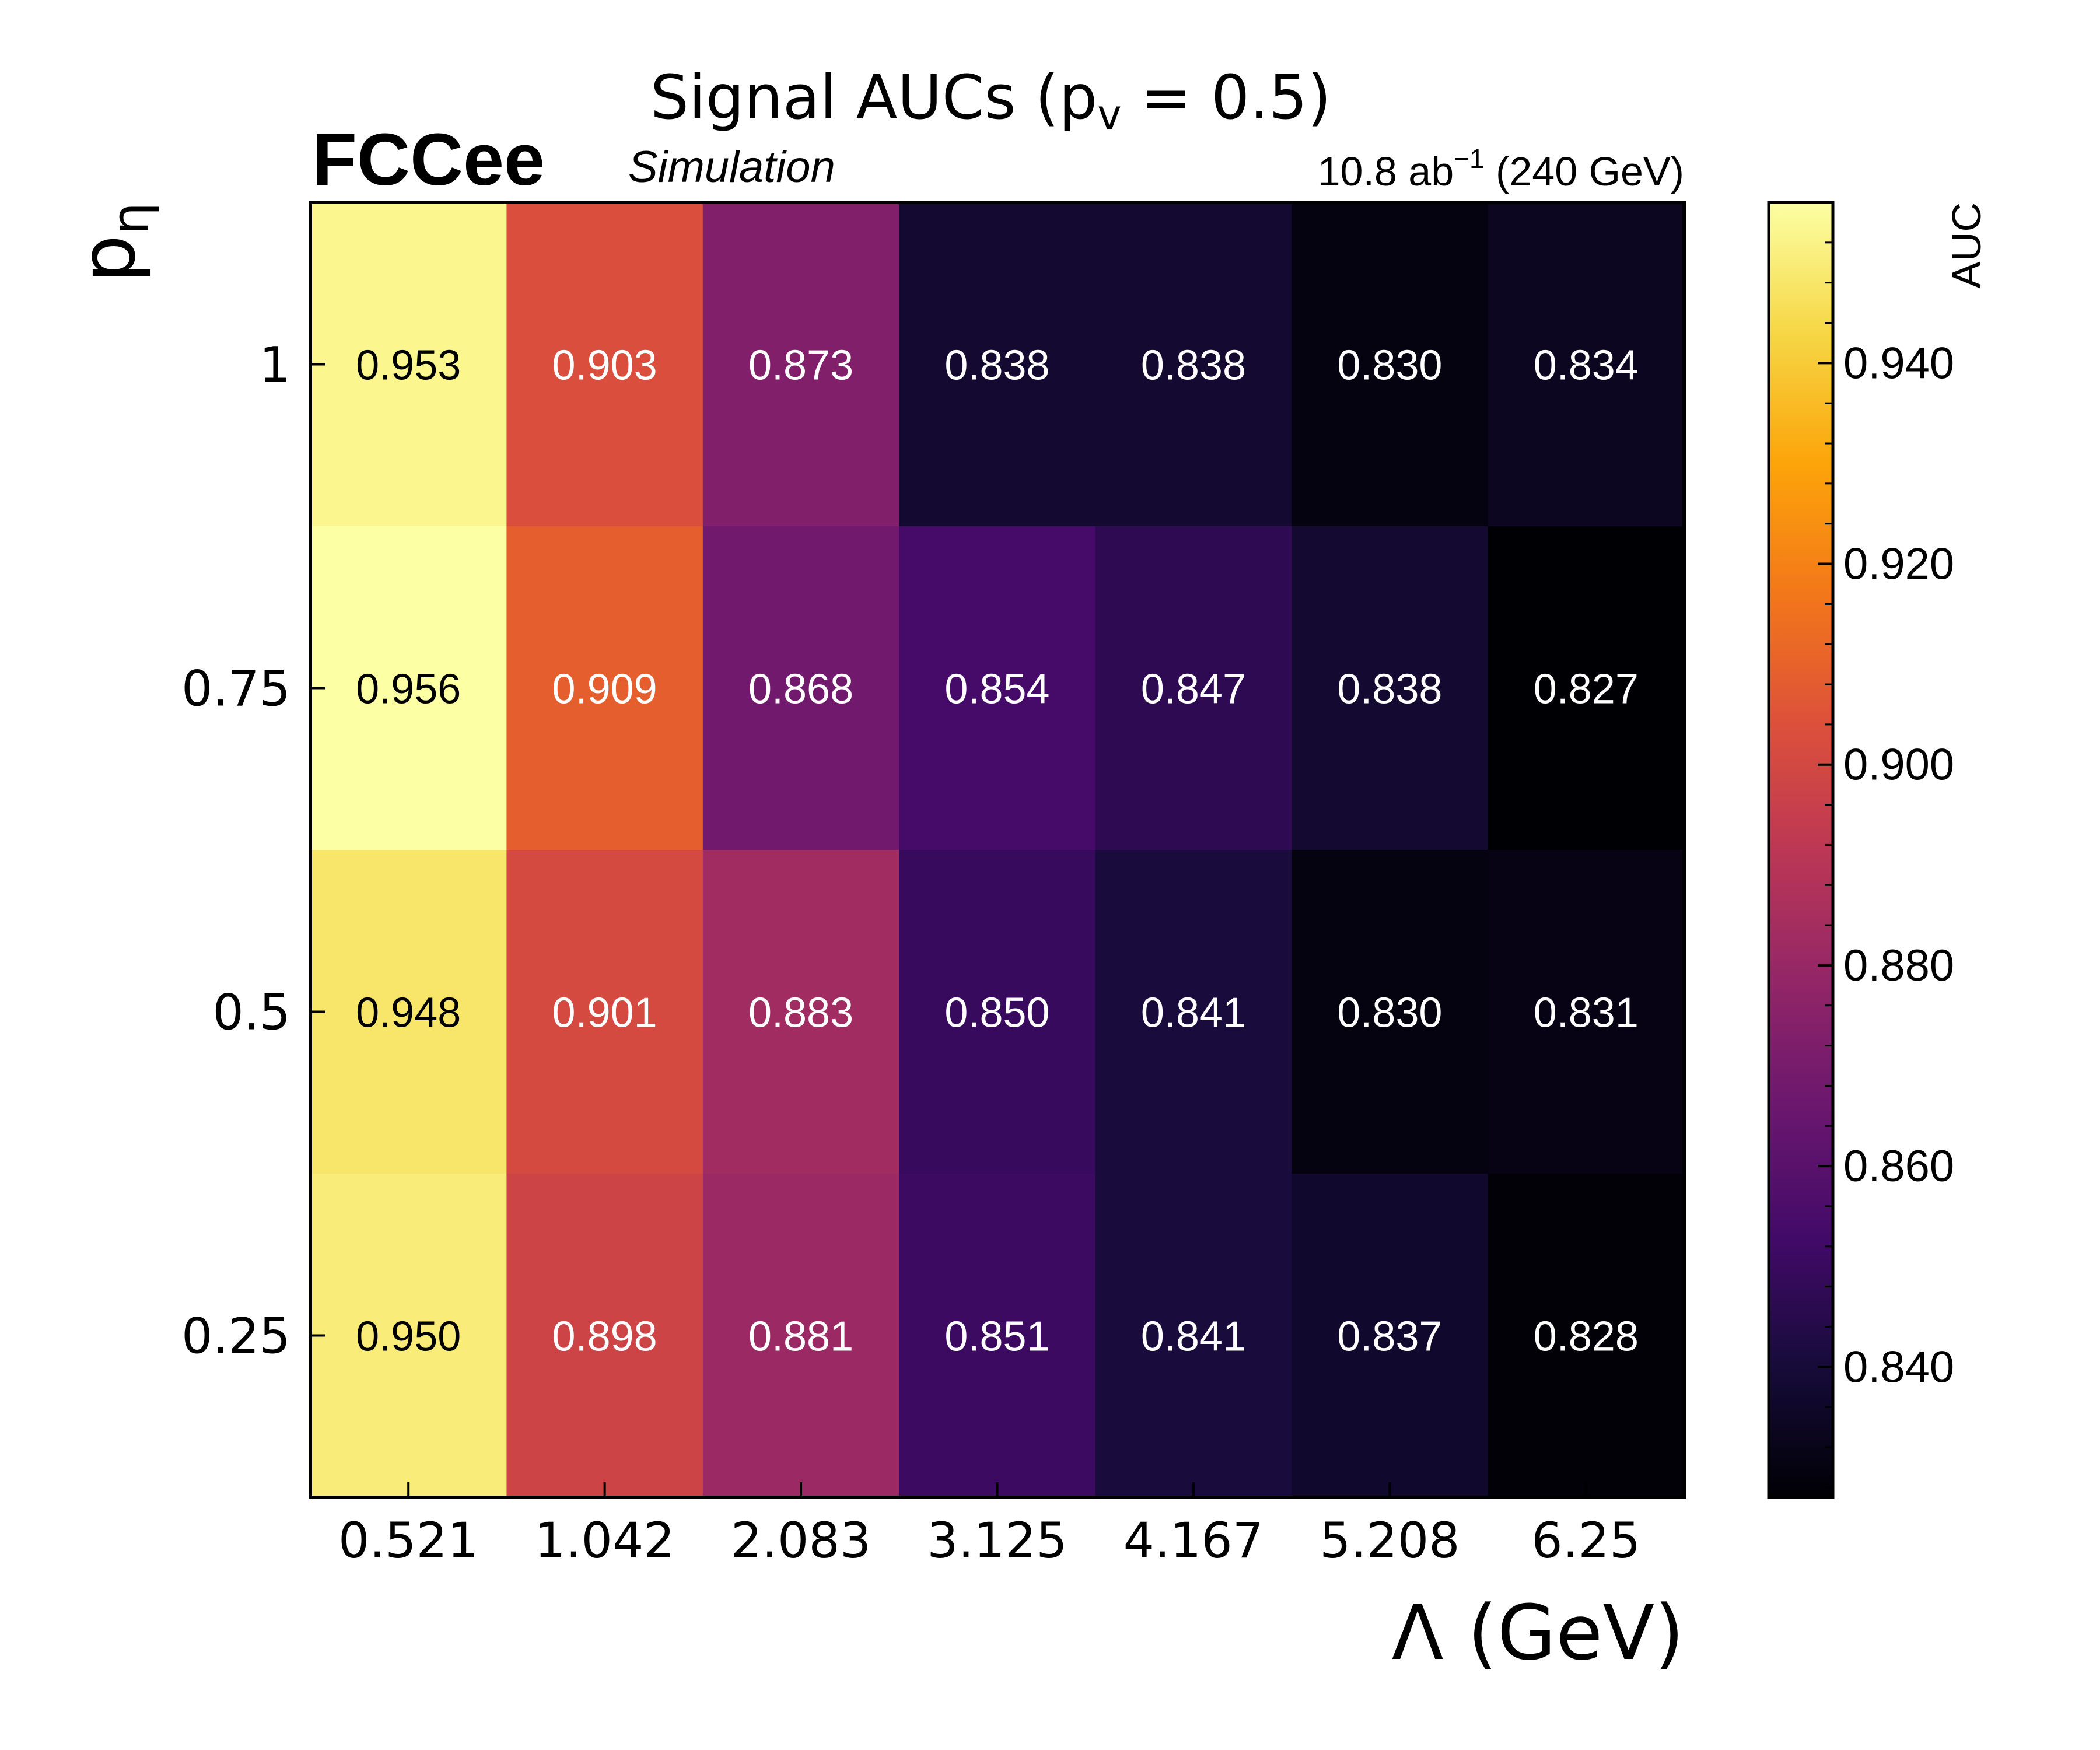  I want to click on cell-value-label: 0.834, so click(1587, 365).